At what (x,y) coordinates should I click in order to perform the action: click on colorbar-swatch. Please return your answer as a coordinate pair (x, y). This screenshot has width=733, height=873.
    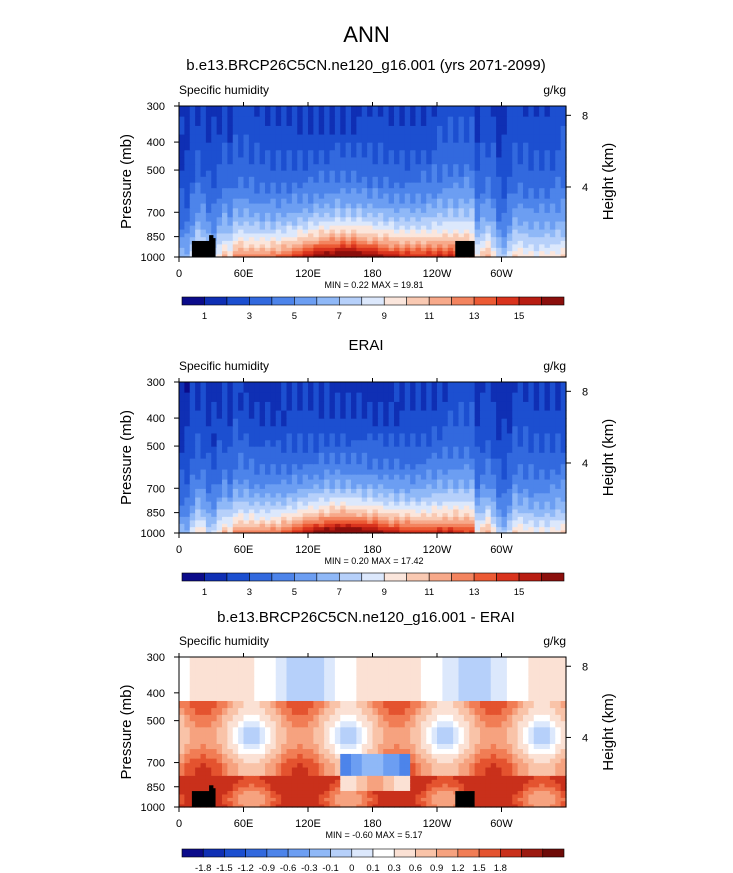
    Looking at the image, I should click on (418, 577).